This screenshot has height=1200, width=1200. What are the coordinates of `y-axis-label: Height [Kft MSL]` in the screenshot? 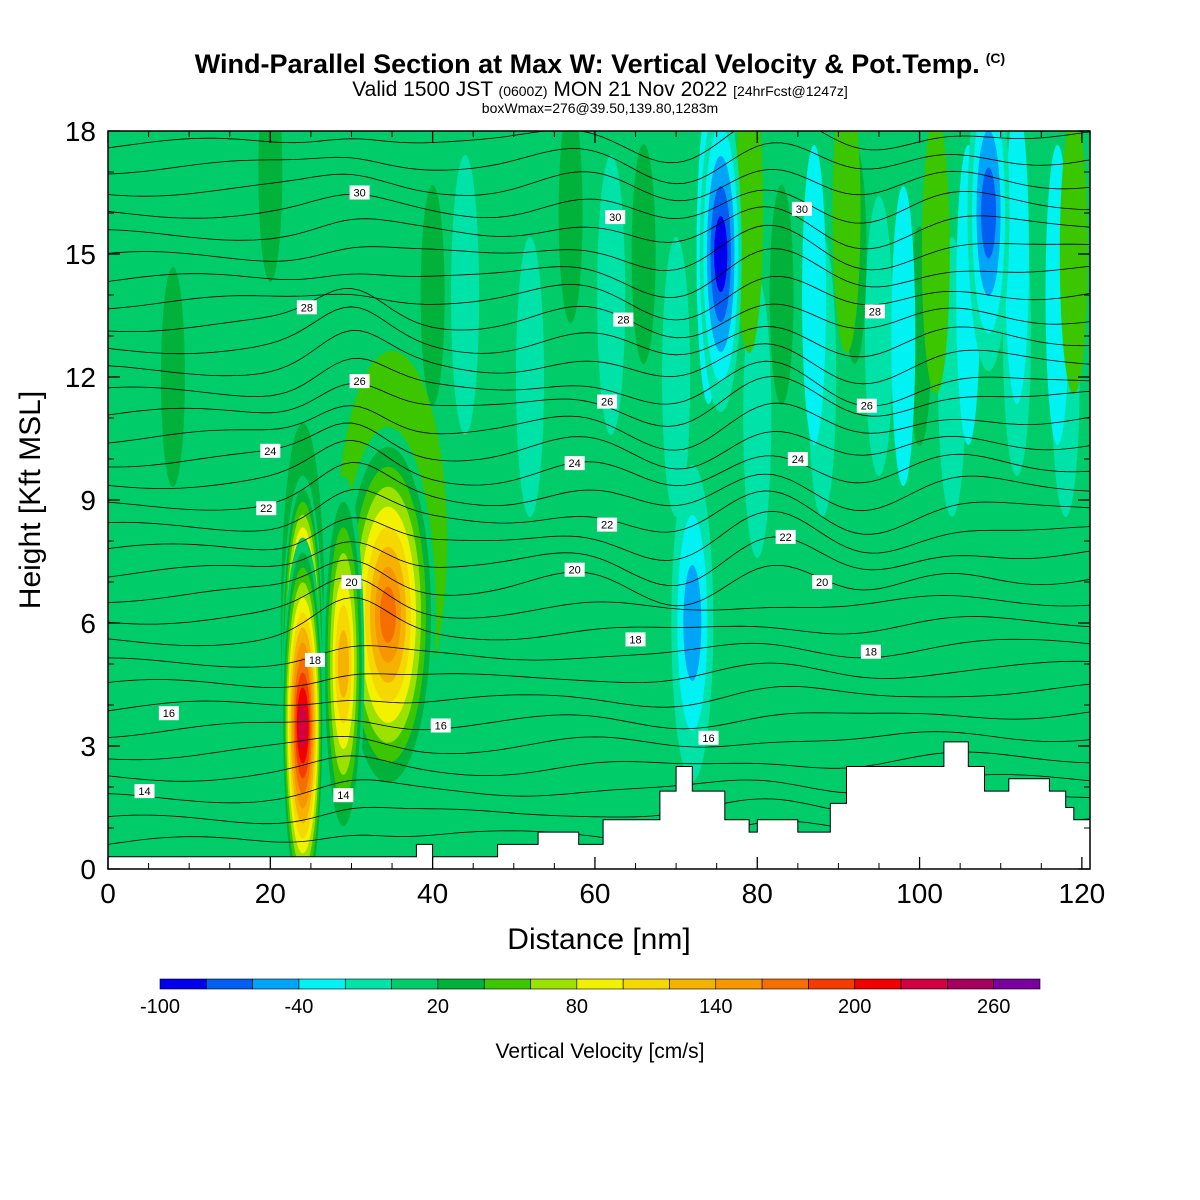 It's located at (30, 500).